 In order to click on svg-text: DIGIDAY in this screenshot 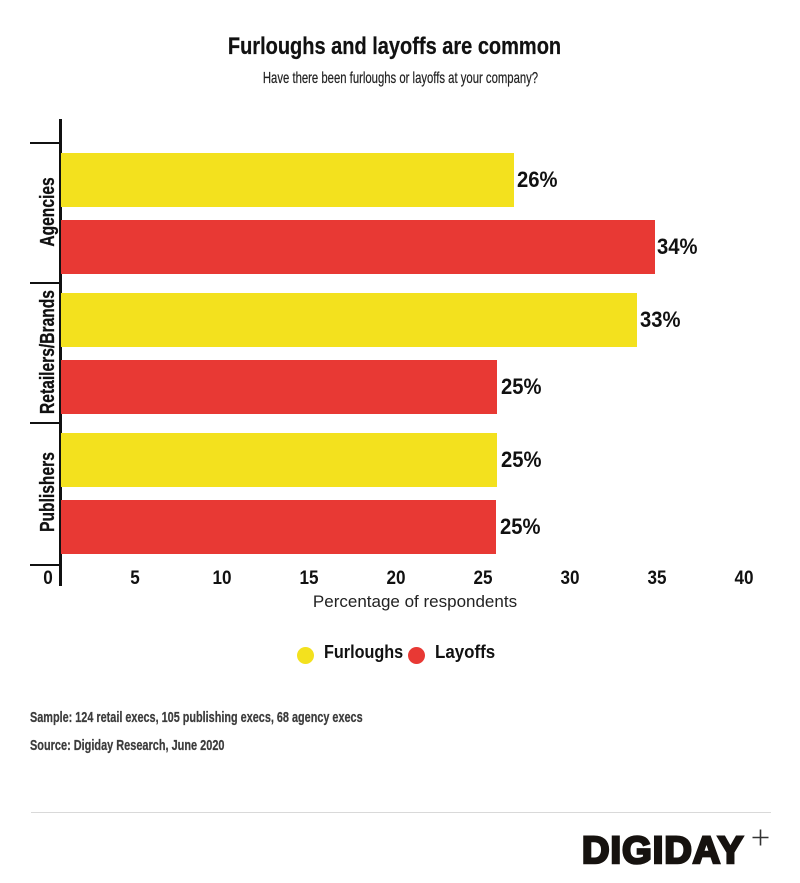, I will do `click(663, 851)`.